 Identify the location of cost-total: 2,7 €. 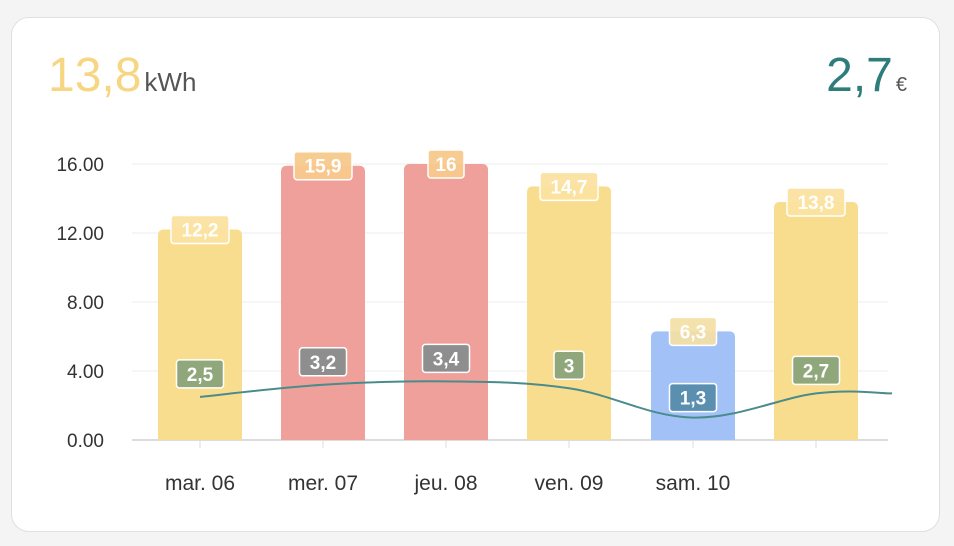
(866, 76).